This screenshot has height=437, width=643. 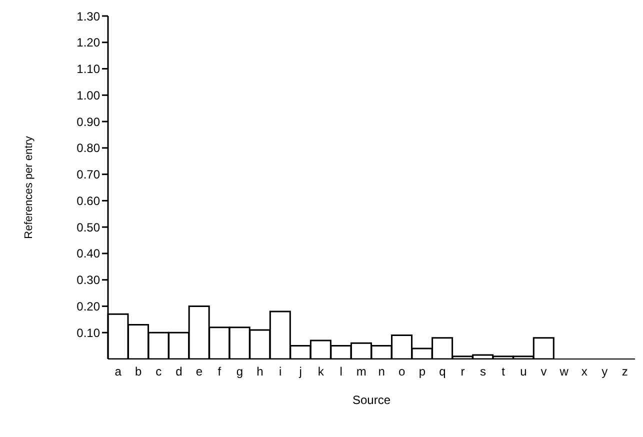 What do you see at coordinates (179, 371) in the screenshot?
I see `x-tick-label: d` at bounding box center [179, 371].